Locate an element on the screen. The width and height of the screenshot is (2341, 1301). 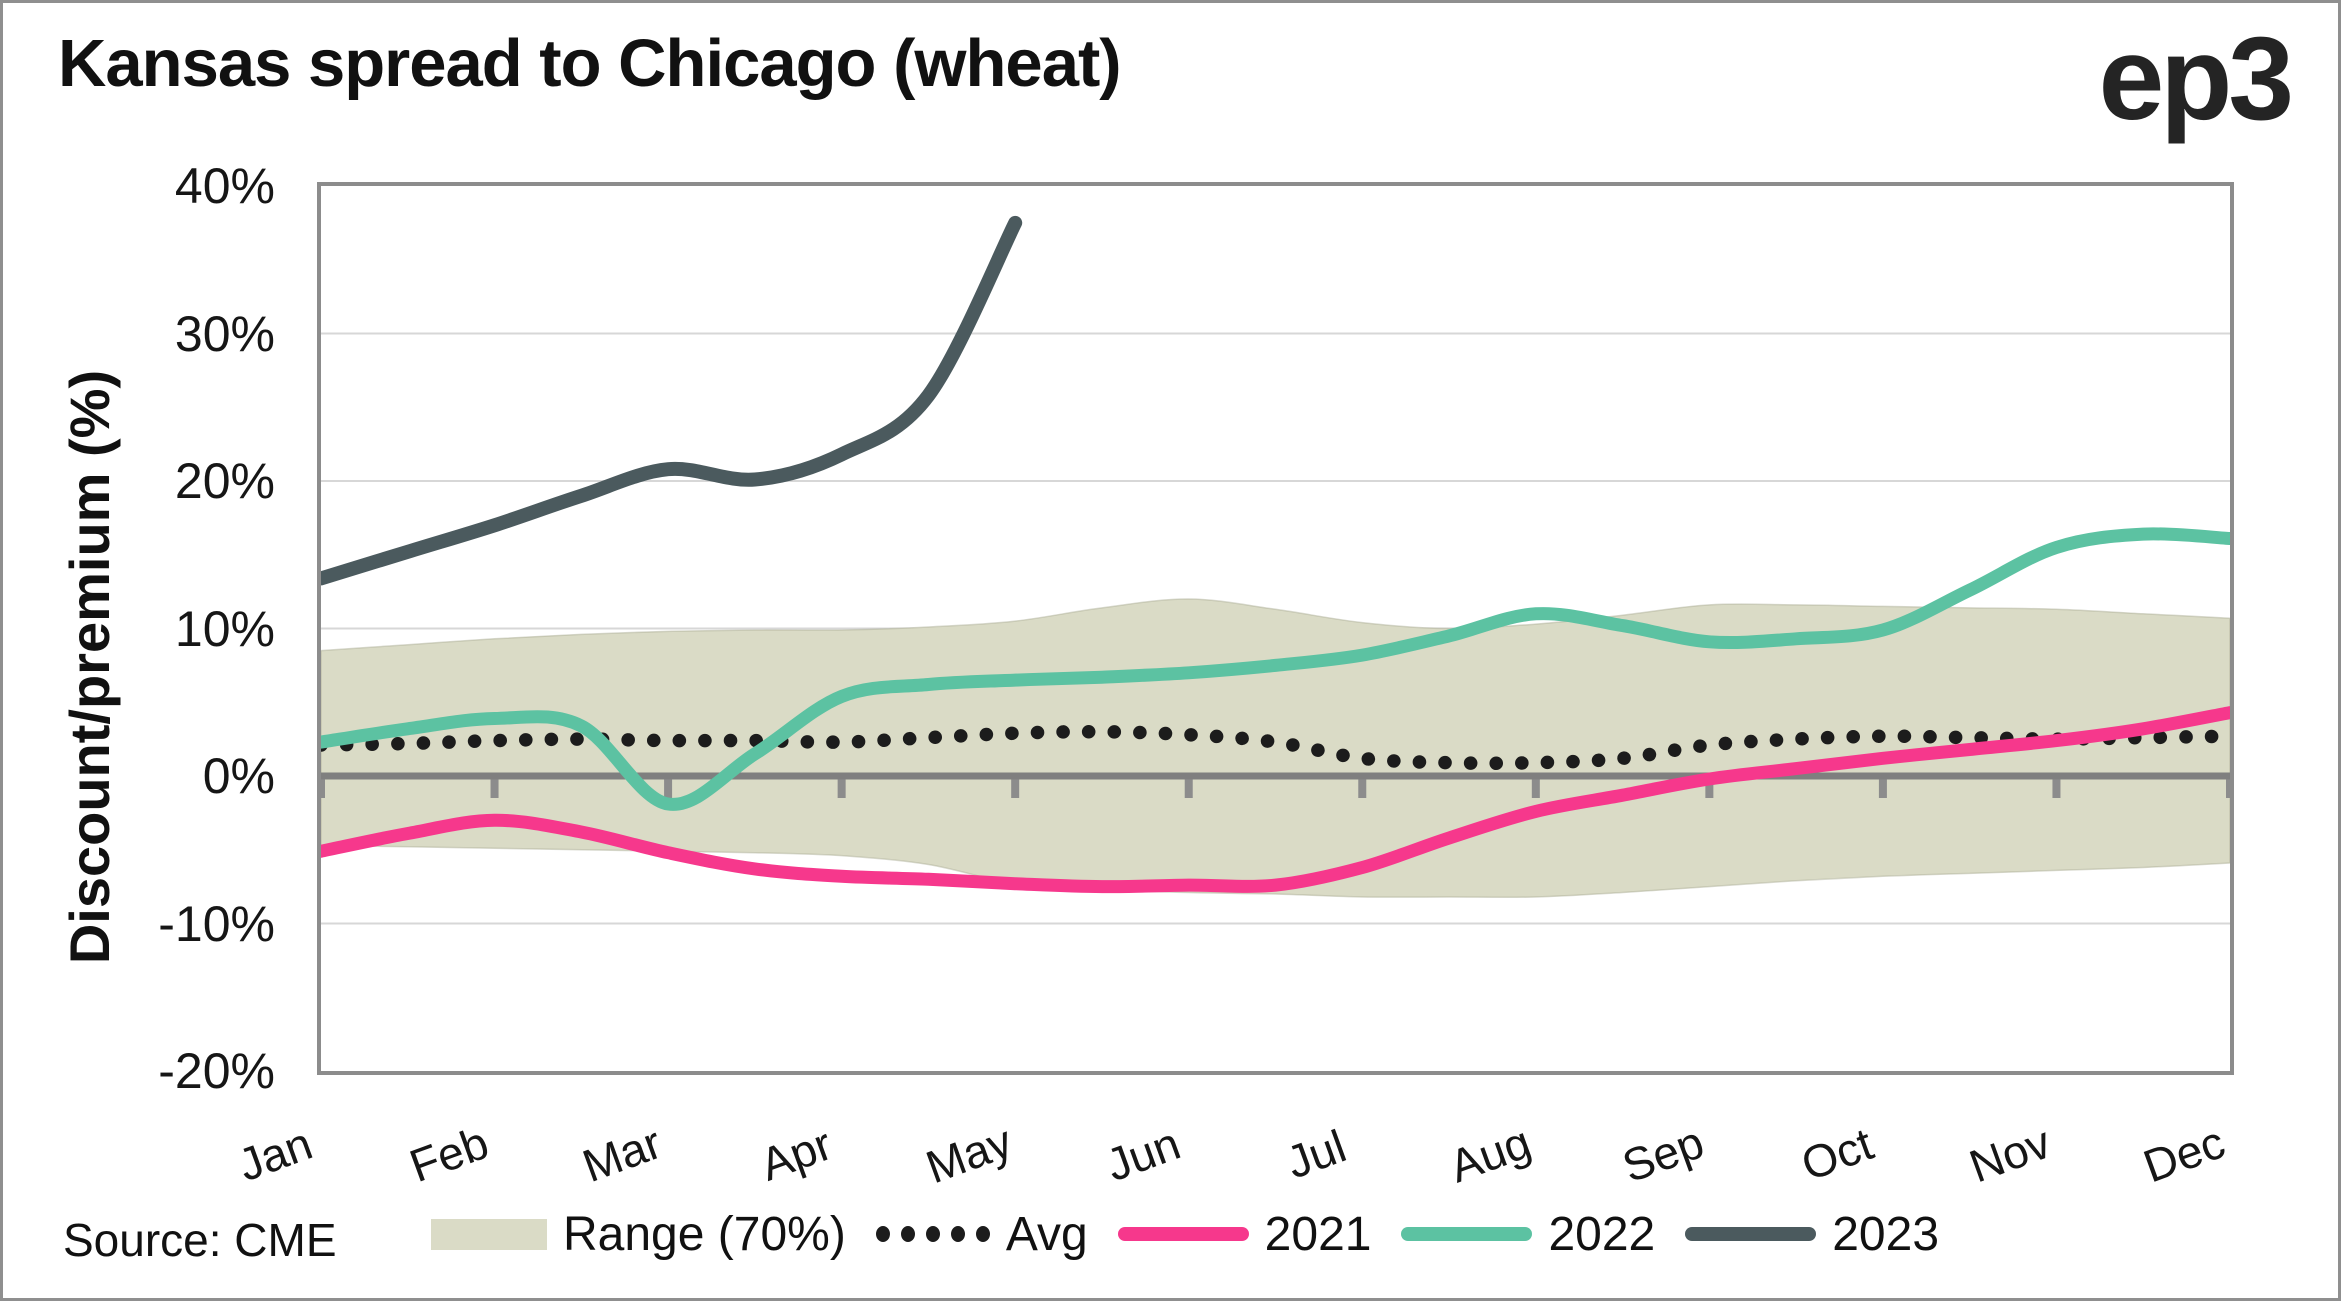
legend-swatch-2021-icon is located at coordinates (1183, 1234).